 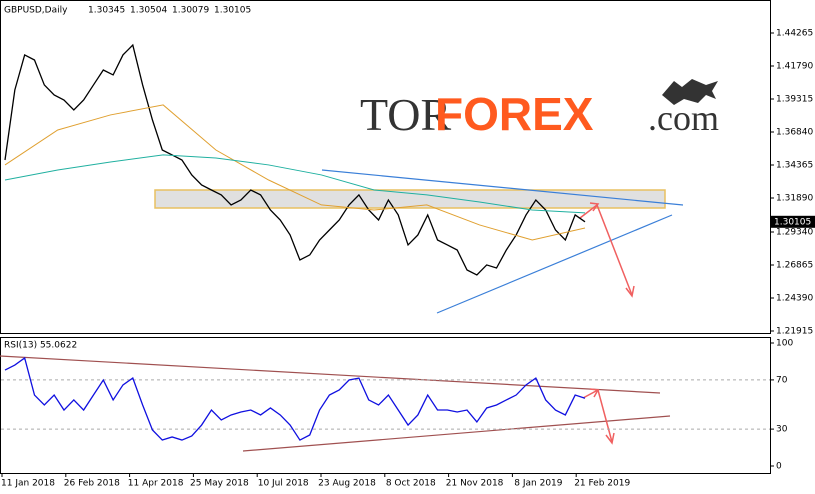 I want to click on header-value: 1.30079, so click(x=190, y=11).